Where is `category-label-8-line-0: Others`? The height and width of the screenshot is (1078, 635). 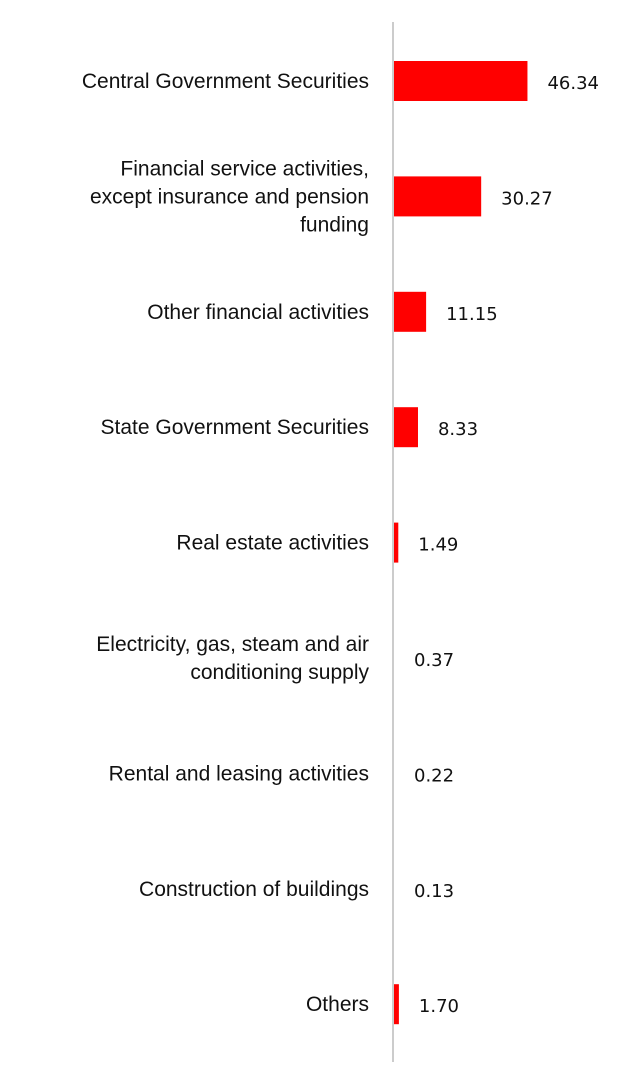
category-label-8-line-0: Others is located at coordinates (337, 1004).